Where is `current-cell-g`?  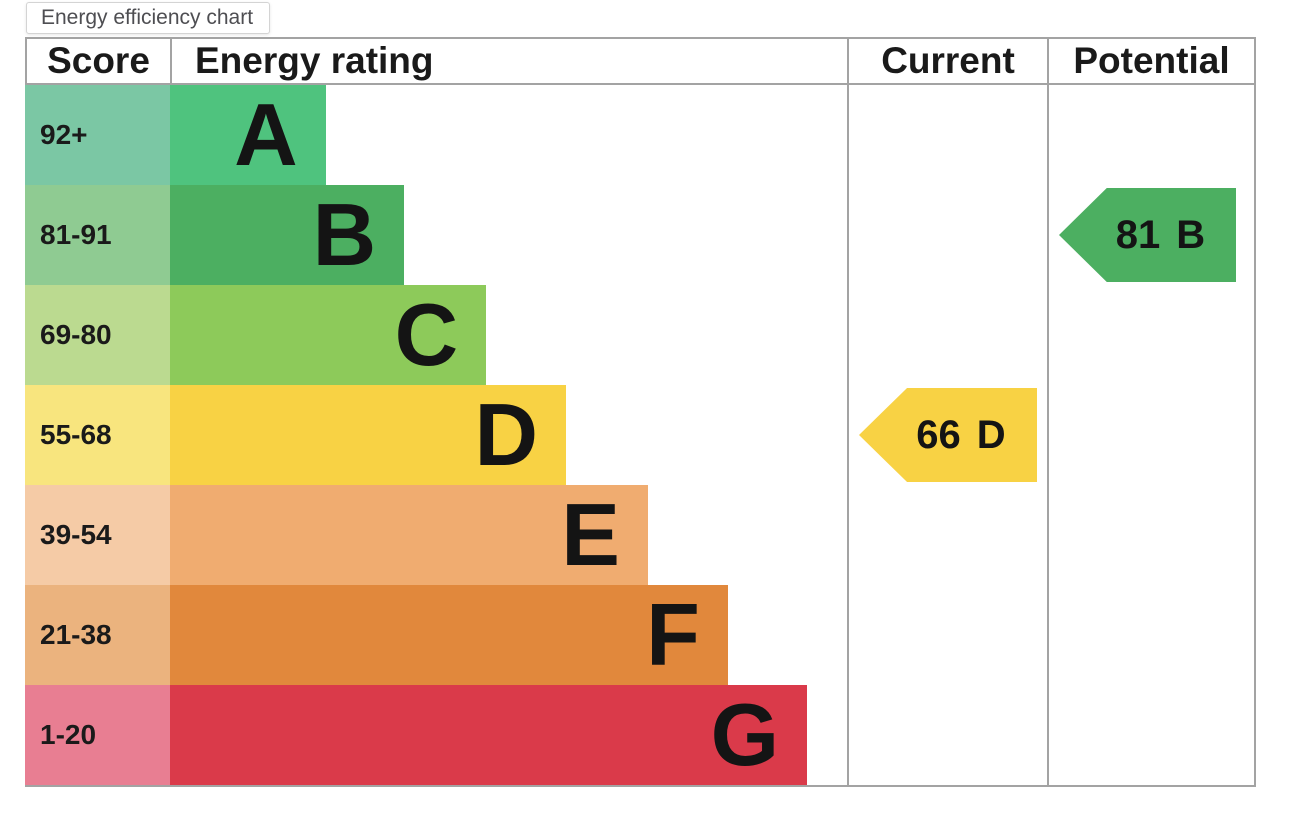
current-cell-g is located at coordinates (947, 735).